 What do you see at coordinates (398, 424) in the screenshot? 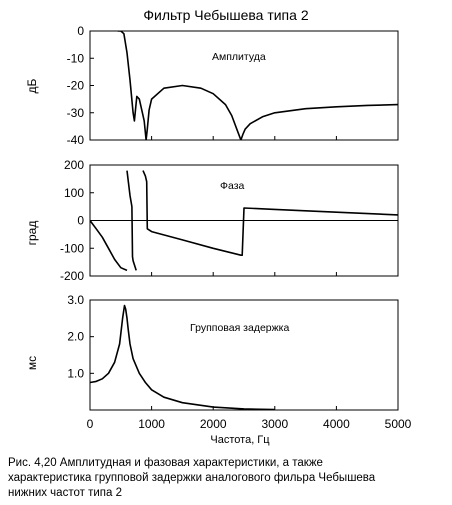
I see `x-tick-label: 5000` at bounding box center [398, 424].